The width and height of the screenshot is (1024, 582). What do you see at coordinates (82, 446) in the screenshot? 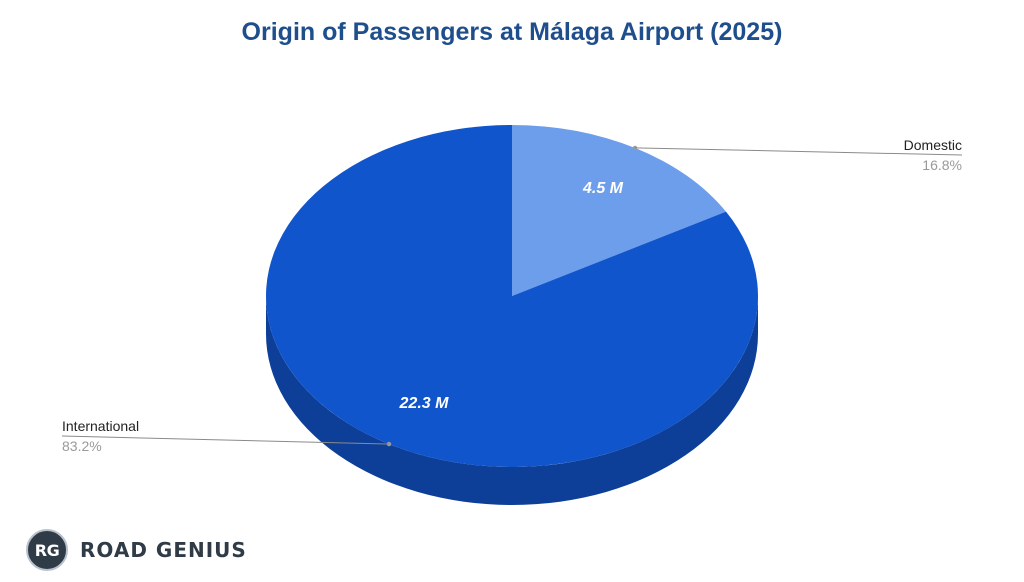
I see `slice-percent-label-international: 83.2%` at bounding box center [82, 446].